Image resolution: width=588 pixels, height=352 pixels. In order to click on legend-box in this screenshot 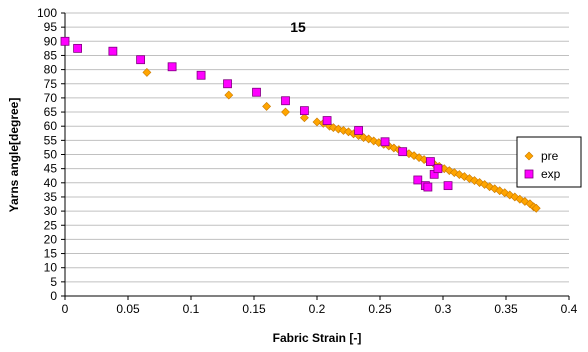, I will do `click(549, 162)`.